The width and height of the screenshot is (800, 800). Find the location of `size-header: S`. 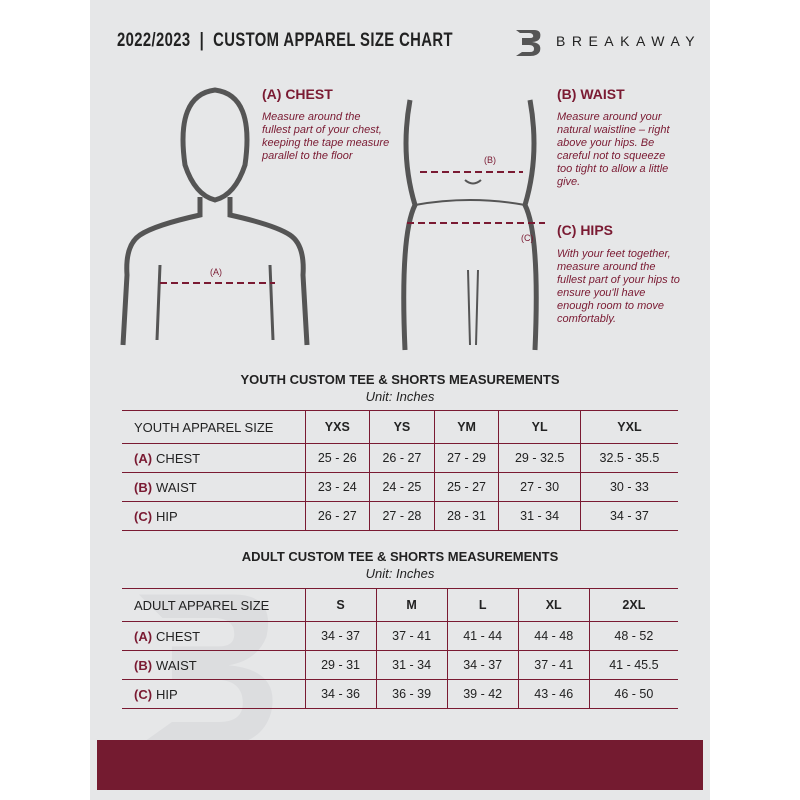

size-header: S is located at coordinates (340, 605).